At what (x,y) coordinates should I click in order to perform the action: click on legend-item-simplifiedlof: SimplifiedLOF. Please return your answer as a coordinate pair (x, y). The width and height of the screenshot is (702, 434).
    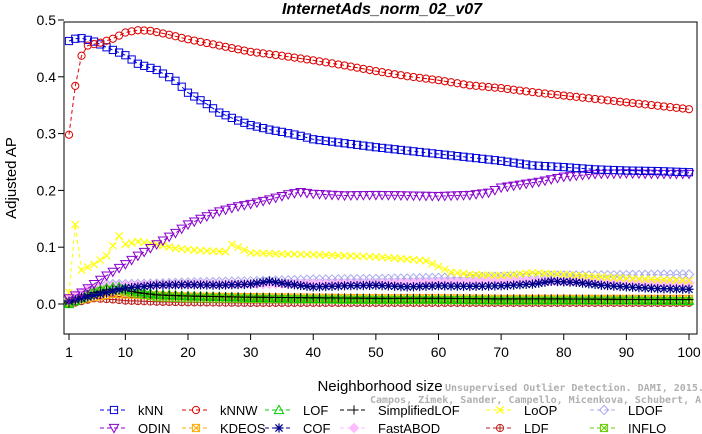
    Looking at the image, I should click on (400, 410).